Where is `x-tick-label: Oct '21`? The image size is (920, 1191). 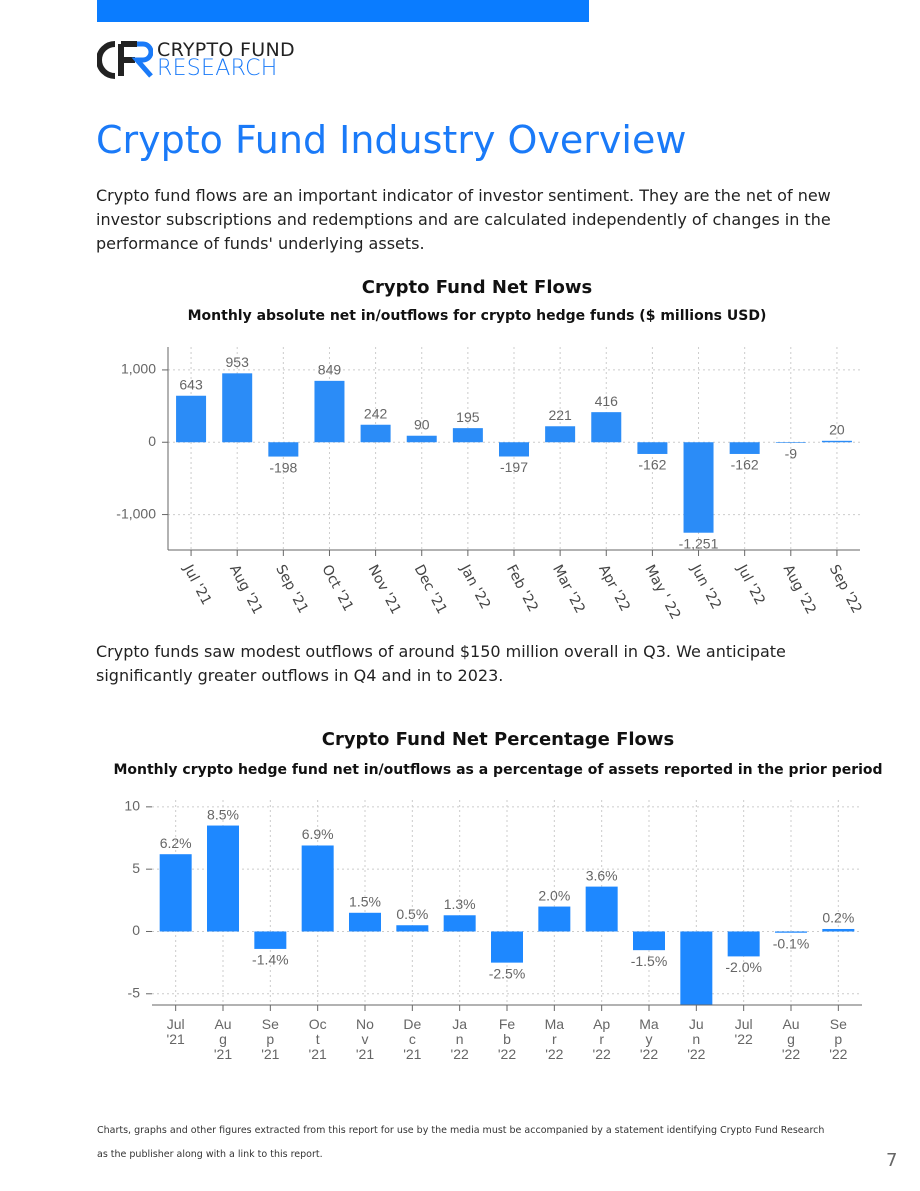 x-tick-label: Oct '21 is located at coordinates (337, 588).